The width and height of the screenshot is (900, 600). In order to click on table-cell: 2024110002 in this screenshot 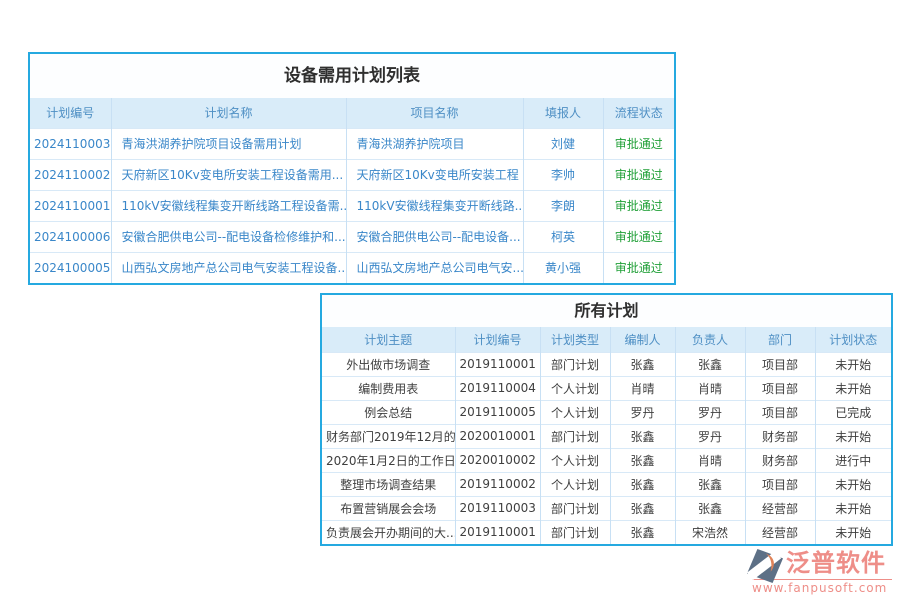, I will do `click(70, 174)`.